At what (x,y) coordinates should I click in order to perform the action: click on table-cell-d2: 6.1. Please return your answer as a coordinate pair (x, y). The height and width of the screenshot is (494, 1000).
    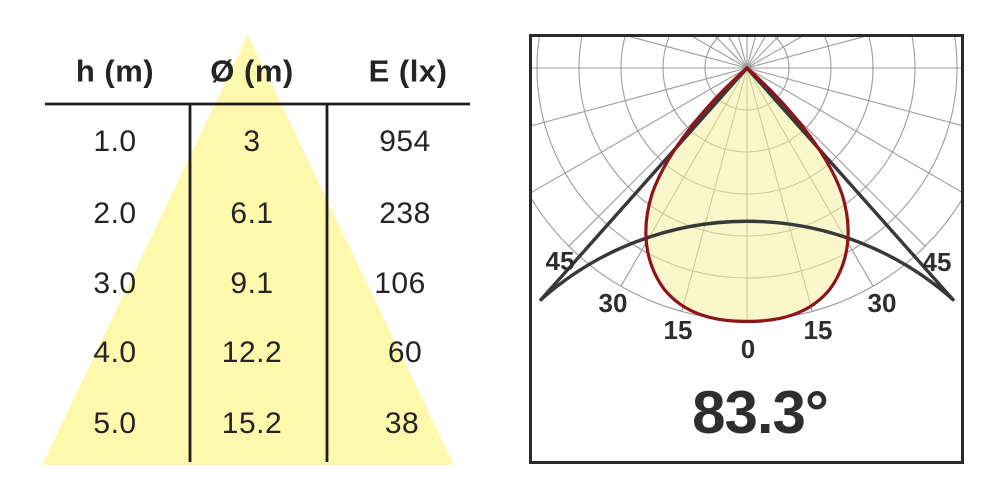
    Looking at the image, I should click on (252, 213).